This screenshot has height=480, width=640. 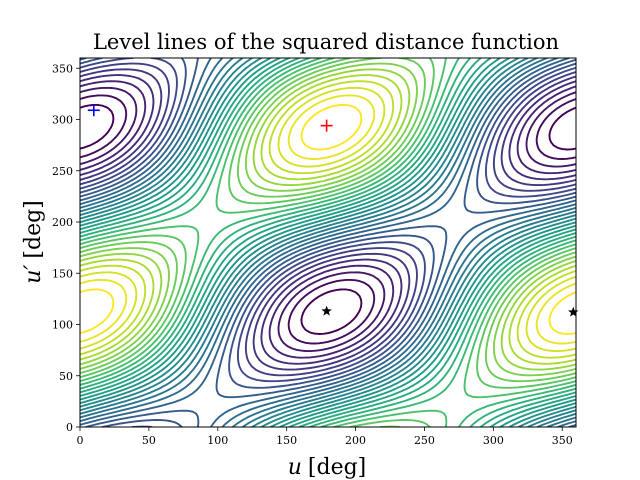 What do you see at coordinates (295, 467) in the screenshot?
I see `x-axis-label-var: u` at bounding box center [295, 467].